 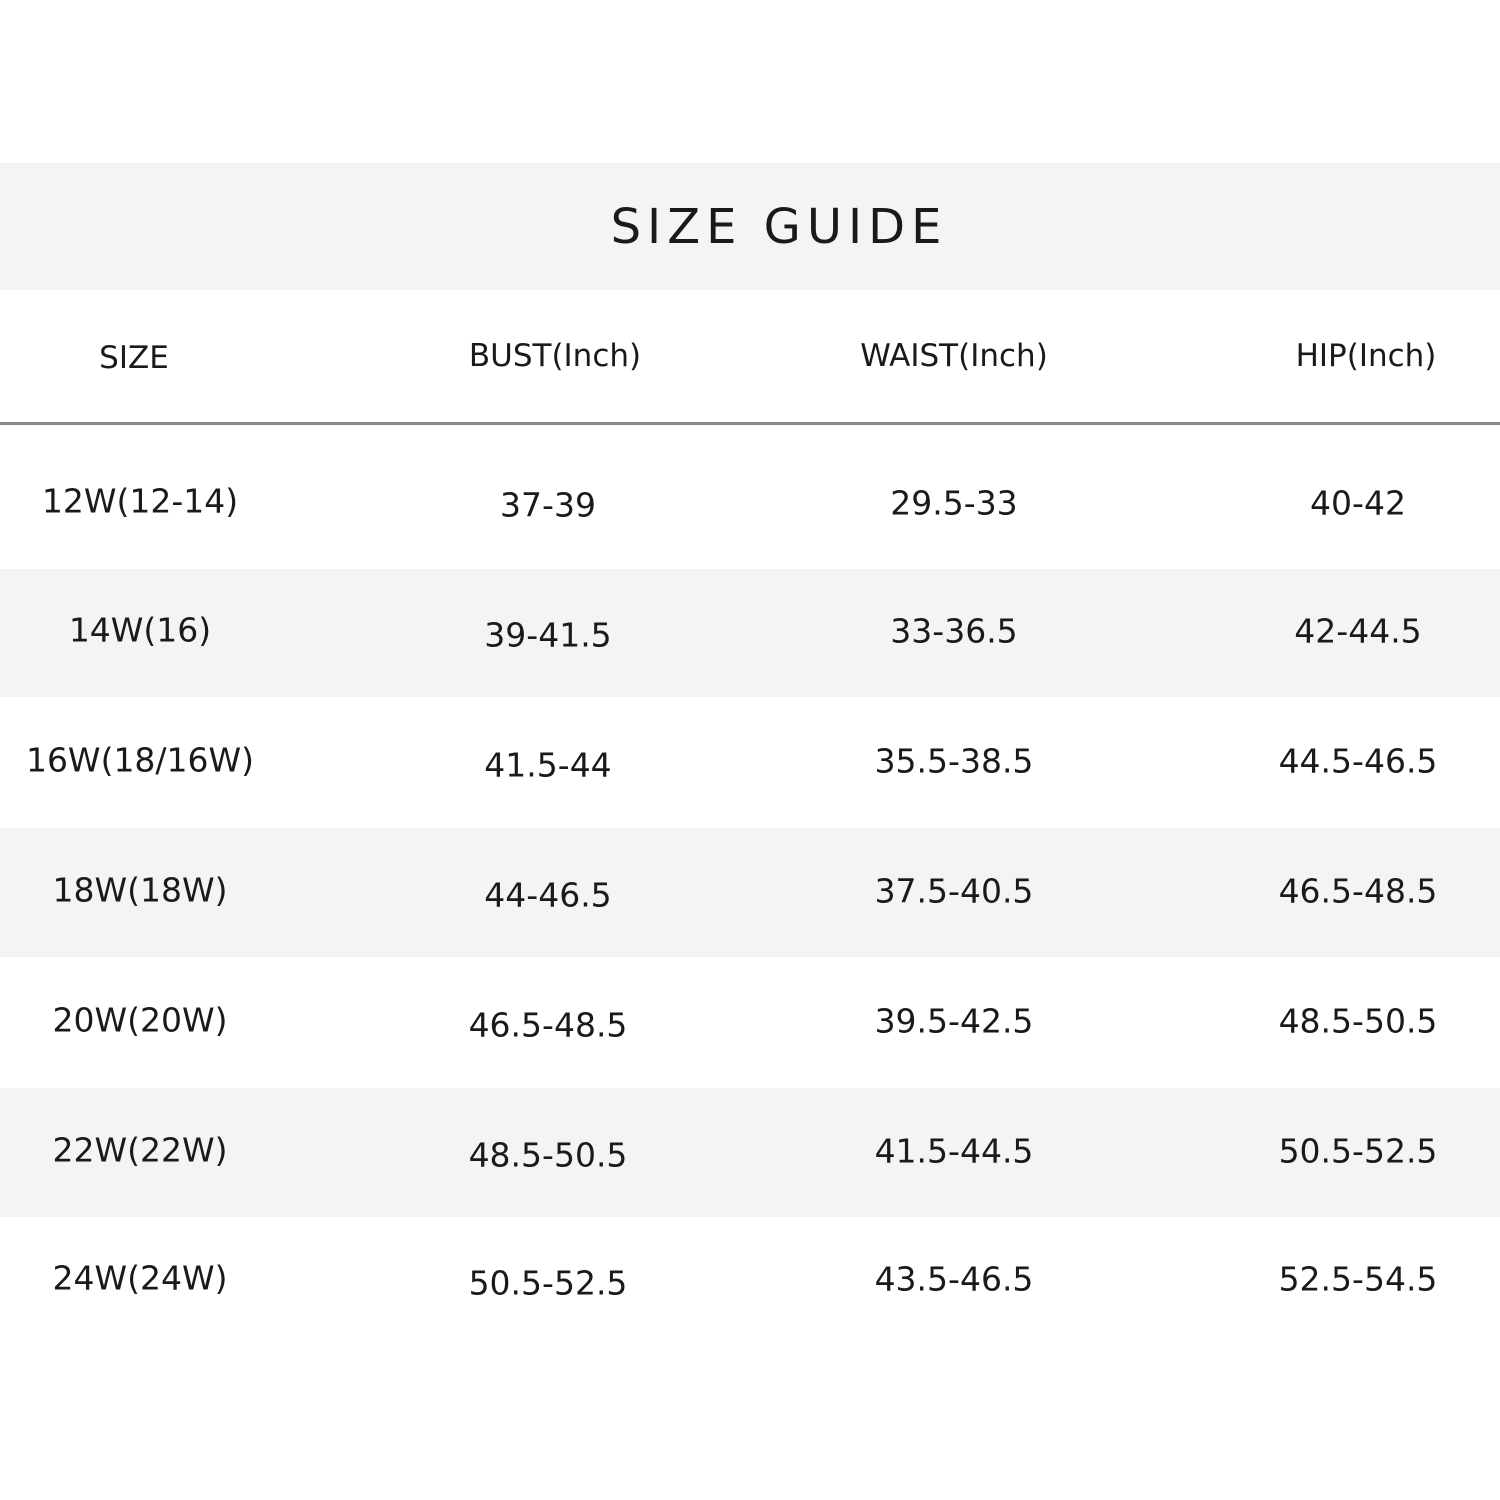 I want to click on cell-bust: 41.5-44, so click(x=548, y=764).